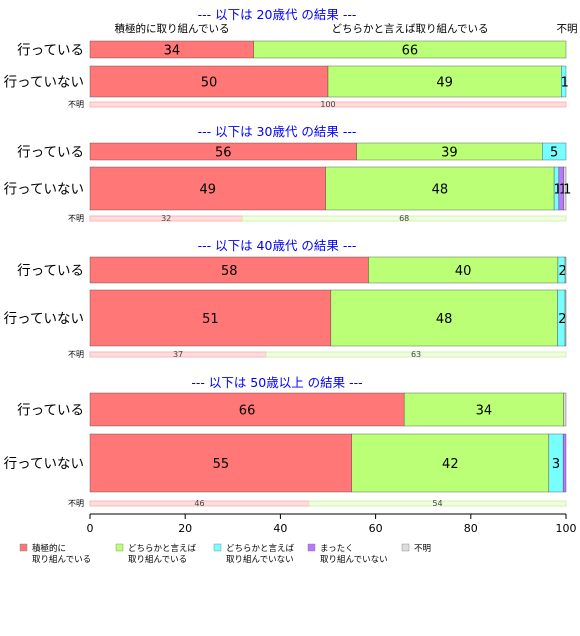  I want to click on panel-title: --- 以下は 30歳代 の結果 ---, so click(277, 131).